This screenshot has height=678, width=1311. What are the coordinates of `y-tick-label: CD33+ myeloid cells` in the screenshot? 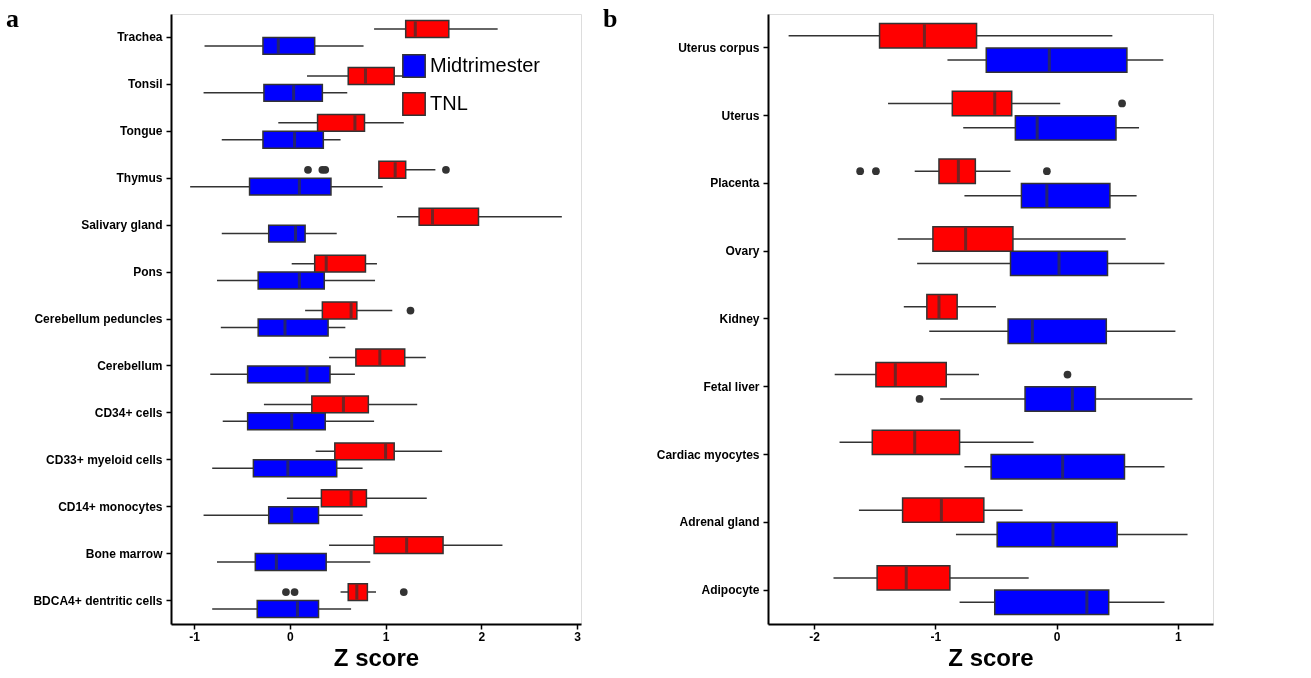 It's located at (104, 459).